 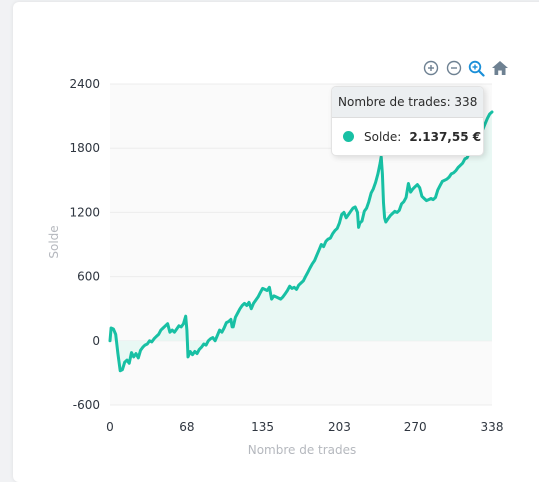 I want to click on series-marker-icon, so click(x=348, y=136).